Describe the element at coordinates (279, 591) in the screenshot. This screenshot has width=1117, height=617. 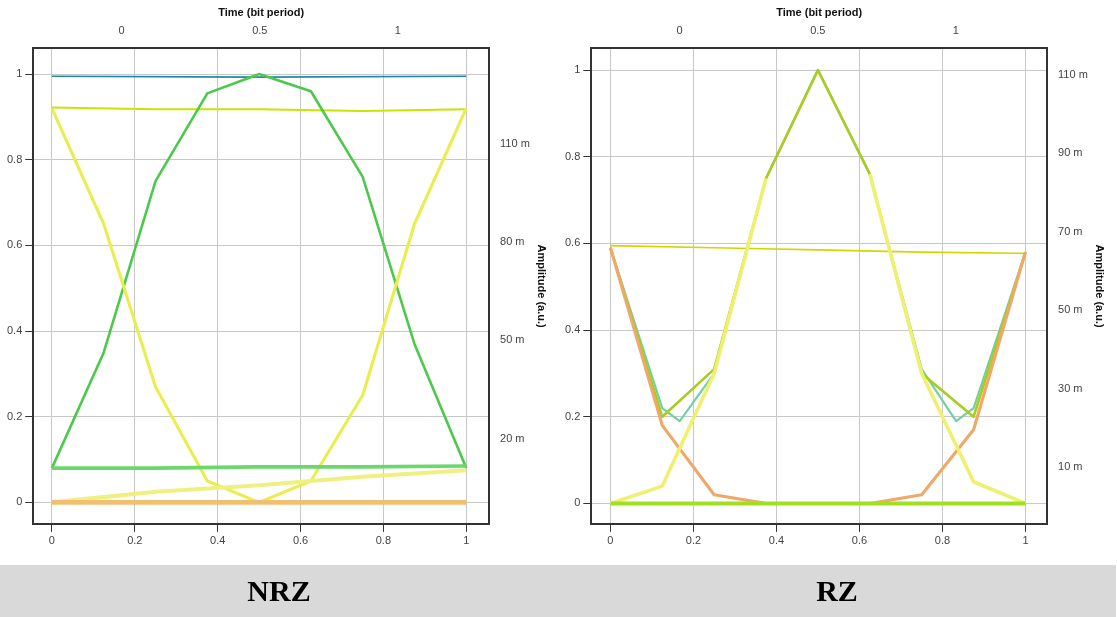
I see `text: NRZ` at that location.